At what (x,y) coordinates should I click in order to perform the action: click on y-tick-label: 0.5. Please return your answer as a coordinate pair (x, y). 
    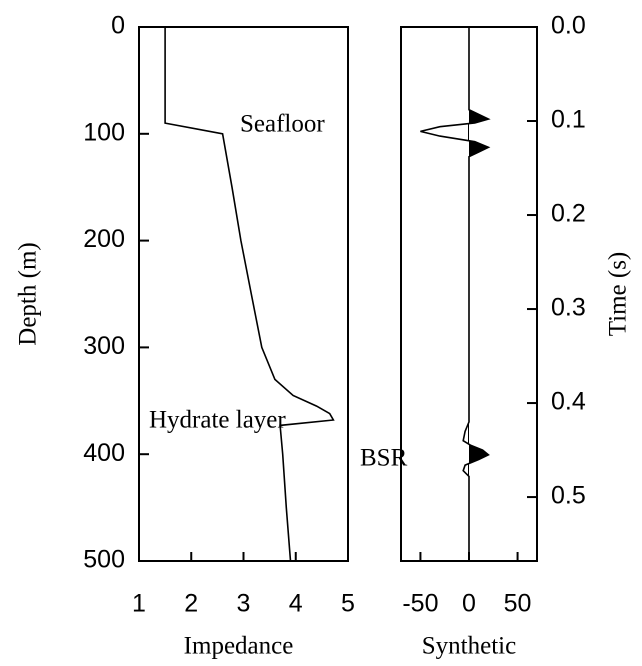
    Looking at the image, I should click on (568, 496).